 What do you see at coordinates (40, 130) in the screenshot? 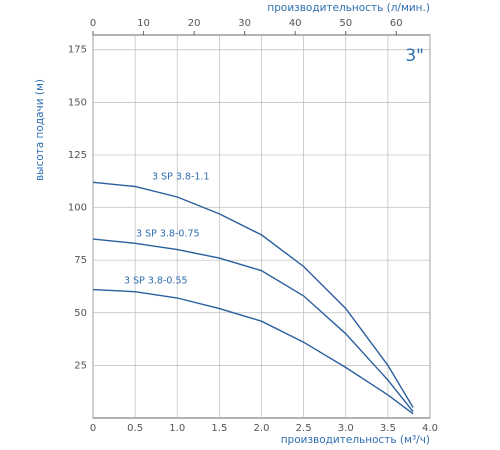
I see `y-axis-title: высота подачи (м)` at bounding box center [40, 130].